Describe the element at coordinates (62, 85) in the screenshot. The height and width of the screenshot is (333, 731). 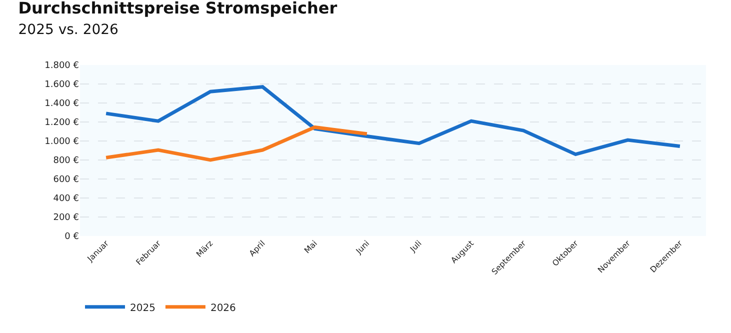
I see `y-tick-label: 1.600 €` at that location.